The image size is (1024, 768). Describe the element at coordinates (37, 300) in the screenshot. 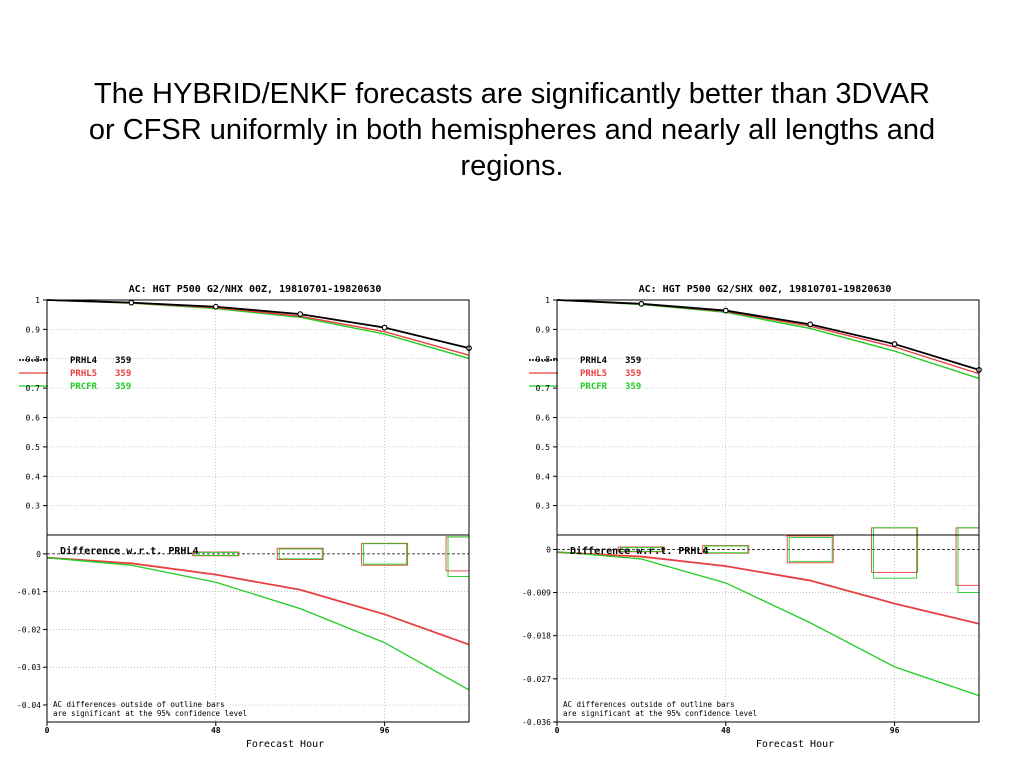

I see `y-tick-label: 1` at that location.